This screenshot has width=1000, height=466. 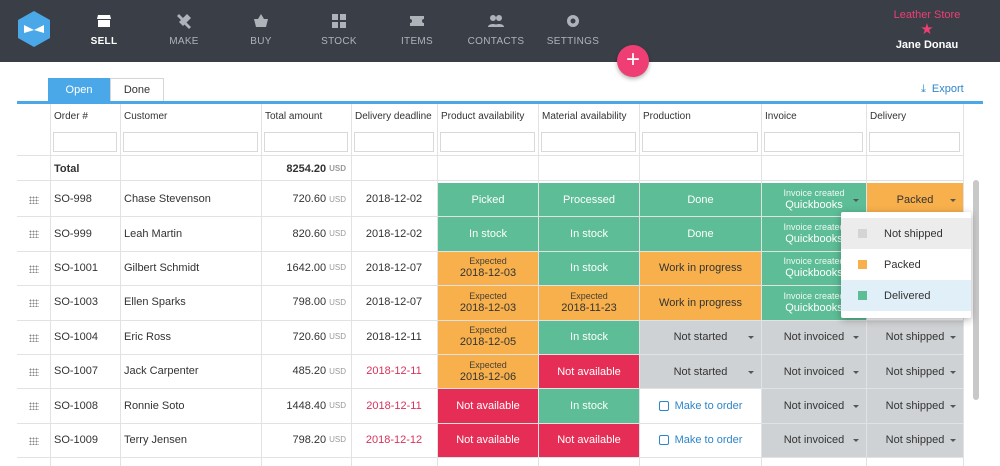 What do you see at coordinates (915, 200) in the screenshot?
I see `delivery-status: Packed` at bounding box center [915, 200].